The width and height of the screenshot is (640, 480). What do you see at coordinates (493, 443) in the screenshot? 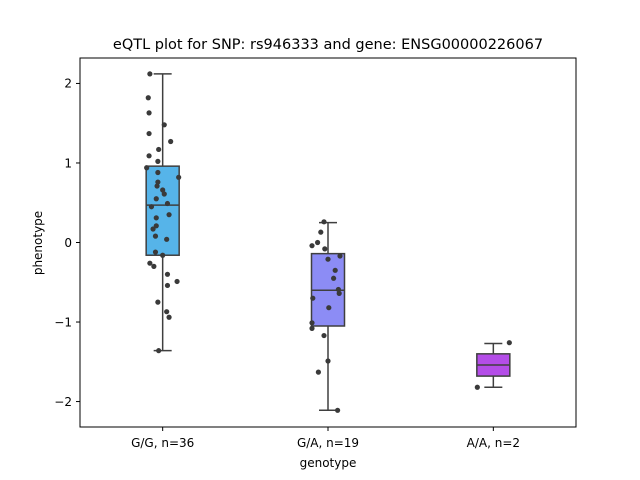
I see `x-tick-label: A/A, n=2` at bounding box center [493, 443].